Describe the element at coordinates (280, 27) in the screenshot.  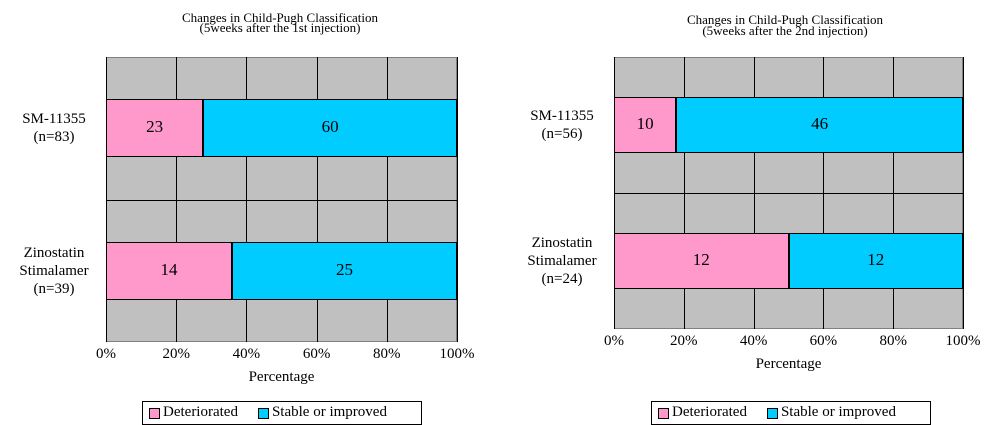
I see `chart-subtitle: (5weeks after the 1st injection)` at that location.